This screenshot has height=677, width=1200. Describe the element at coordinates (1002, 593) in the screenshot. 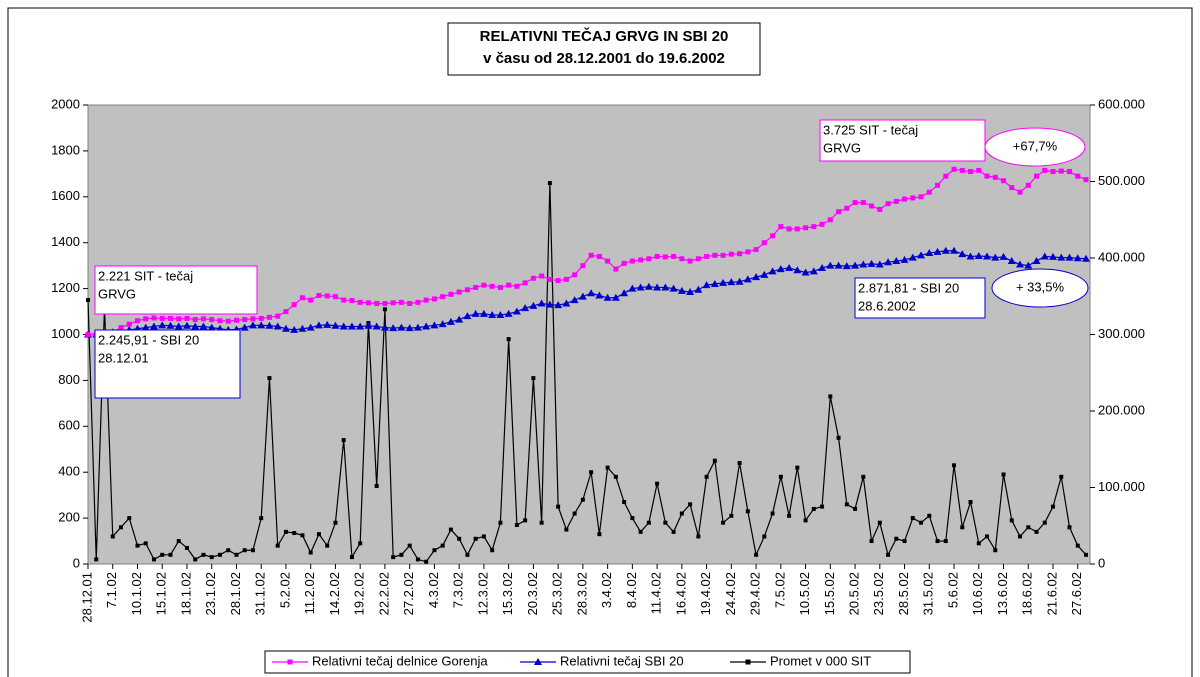

I see `x-tick-label: 13.6.02` at that location.